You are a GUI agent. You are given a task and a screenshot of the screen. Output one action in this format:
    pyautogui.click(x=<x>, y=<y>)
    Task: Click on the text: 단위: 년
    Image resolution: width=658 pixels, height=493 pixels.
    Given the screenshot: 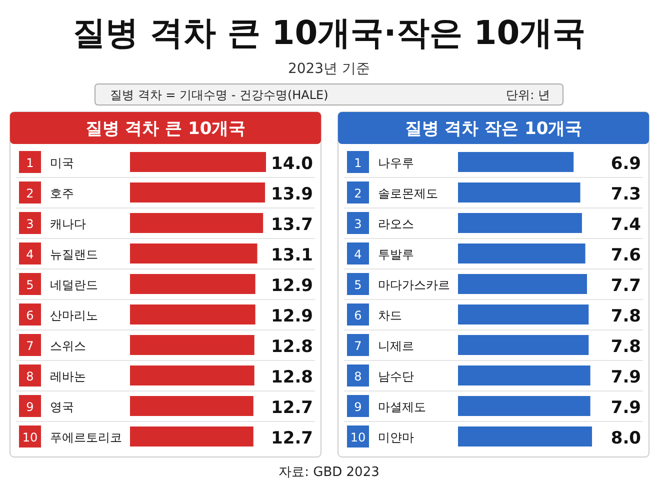 What is the action you would take?
    pyautogui.click(x=528, y=95)
    